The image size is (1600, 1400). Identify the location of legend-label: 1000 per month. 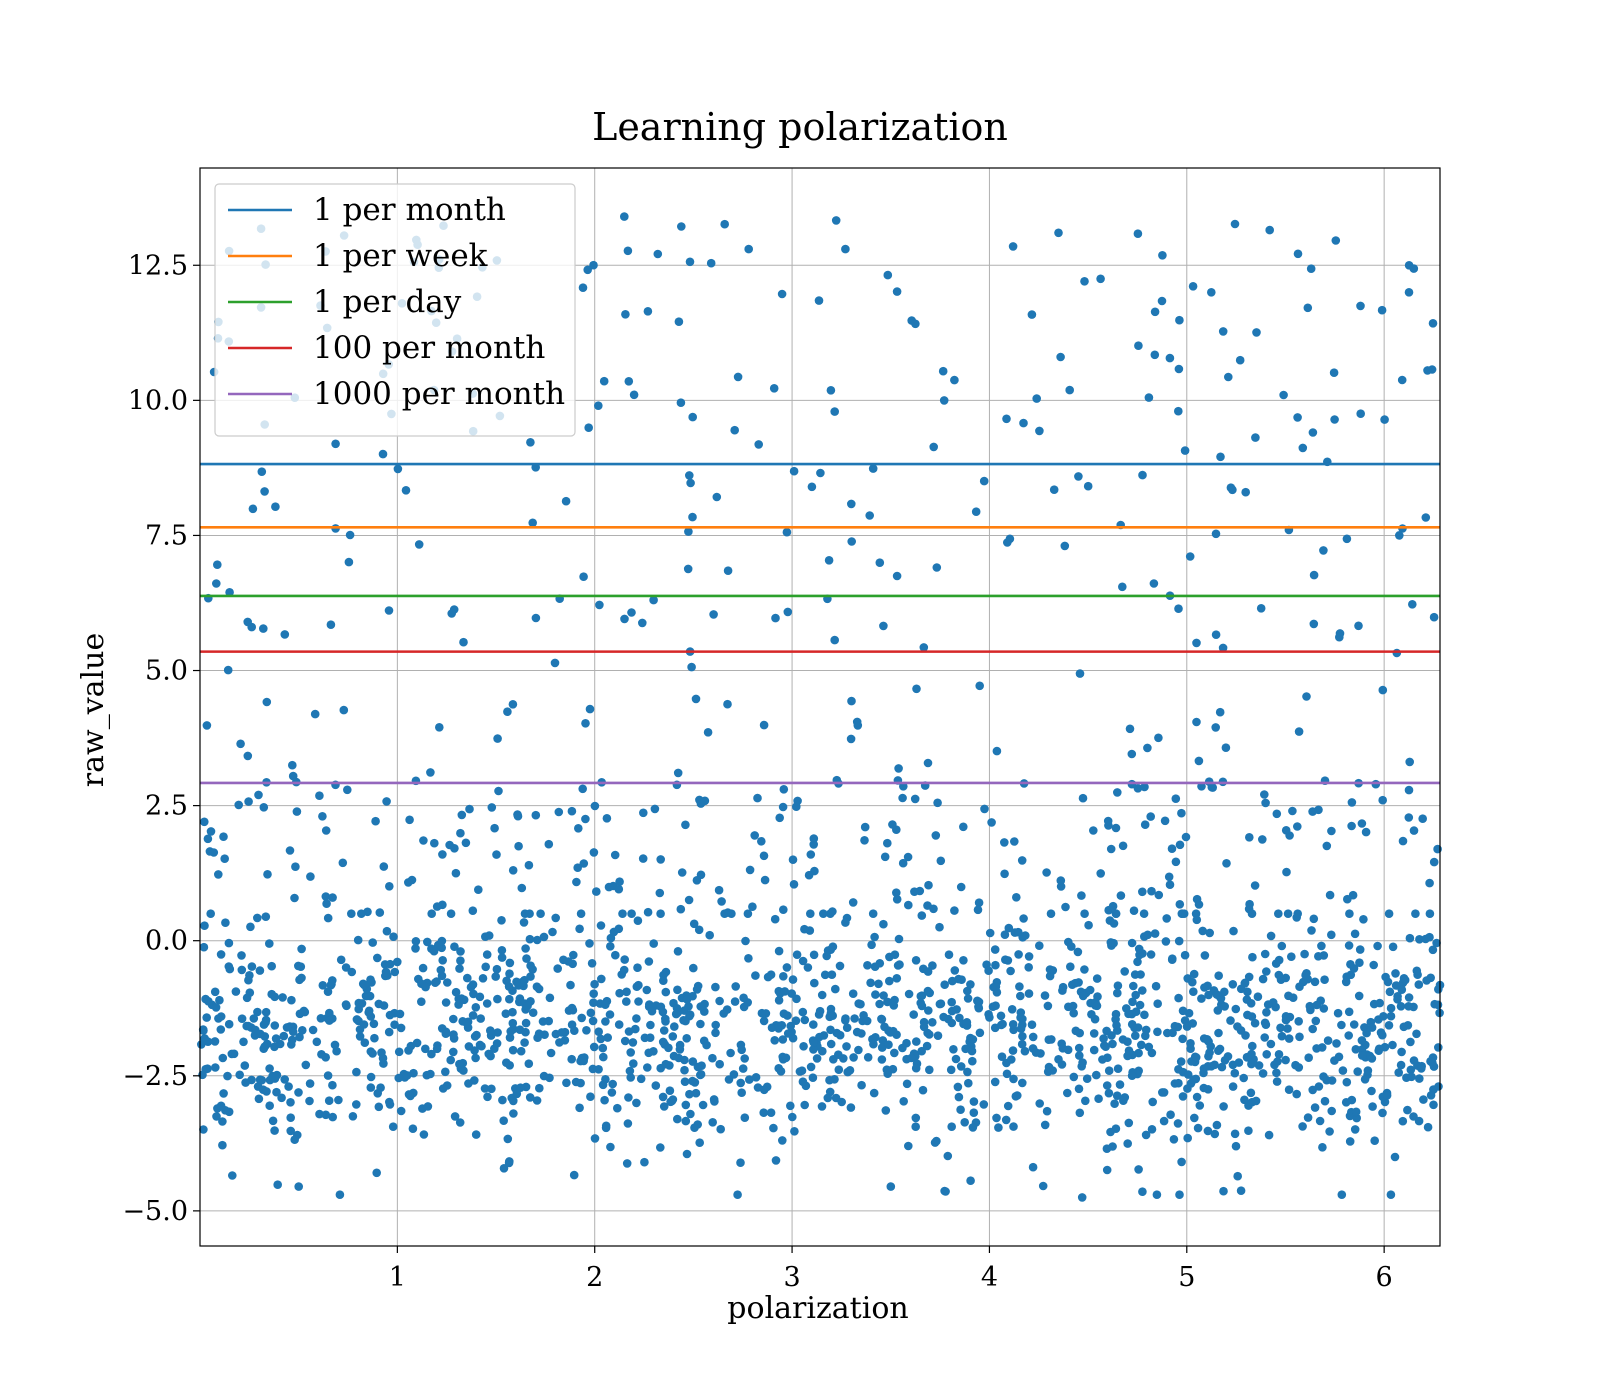
(439, 394).